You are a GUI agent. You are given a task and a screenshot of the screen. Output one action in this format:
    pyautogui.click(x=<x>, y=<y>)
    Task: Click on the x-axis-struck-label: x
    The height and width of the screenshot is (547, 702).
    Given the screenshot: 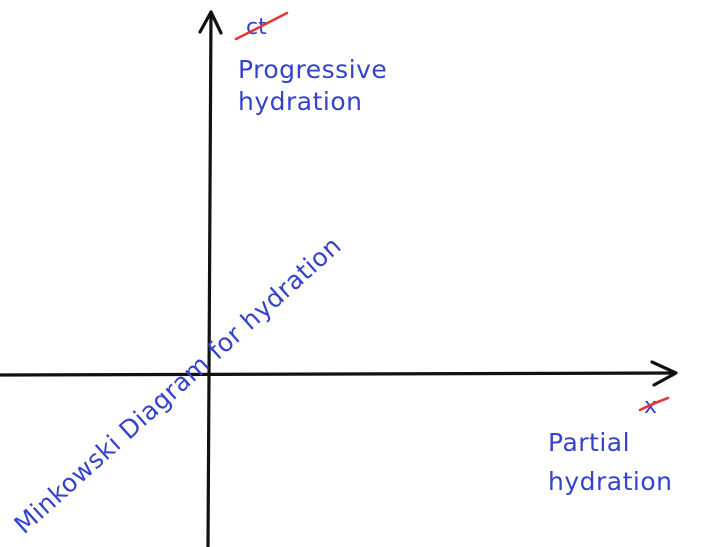 What is the action you would take?
    pyautogui.click(x=654, y=406)
    